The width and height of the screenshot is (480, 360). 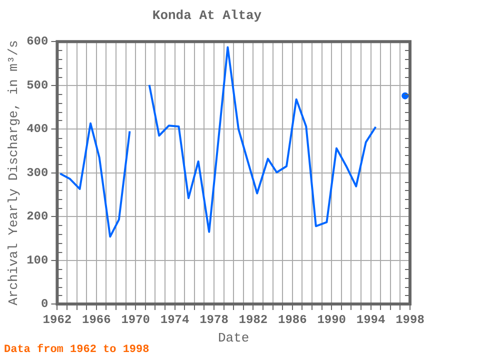 I want to click on y-axis-title: Archival Yearly Discharge, in m³/s, so click(x=14, y=173).